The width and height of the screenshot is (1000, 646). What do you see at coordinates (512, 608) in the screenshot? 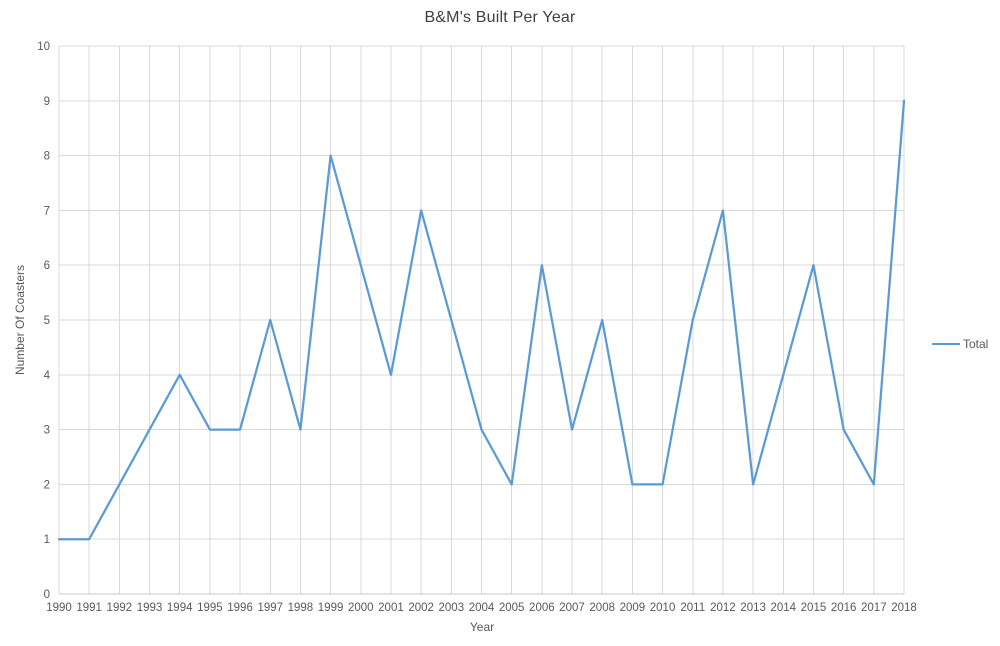
I see `svg-text: 2005` at bounding box center [512, 608].